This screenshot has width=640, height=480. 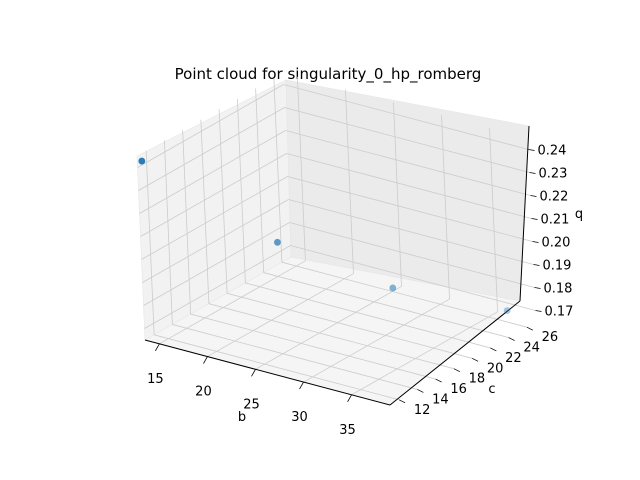 What do you see at coordinates (477, 379) in the screenshot?
I see `y-tick-label: 18` at bounding box center [477, 379].